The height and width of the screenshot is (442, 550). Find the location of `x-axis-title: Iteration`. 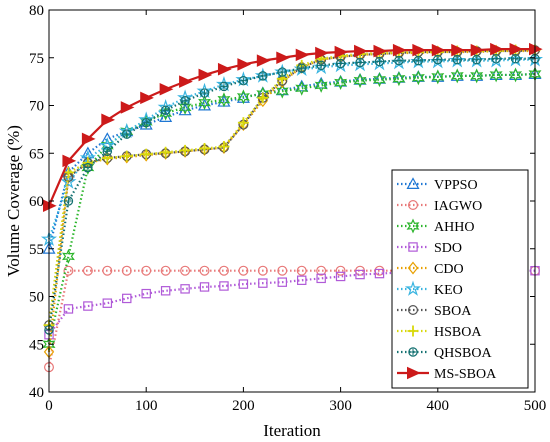

x-axis-title: Iteration is located at coordinates (292, 430).